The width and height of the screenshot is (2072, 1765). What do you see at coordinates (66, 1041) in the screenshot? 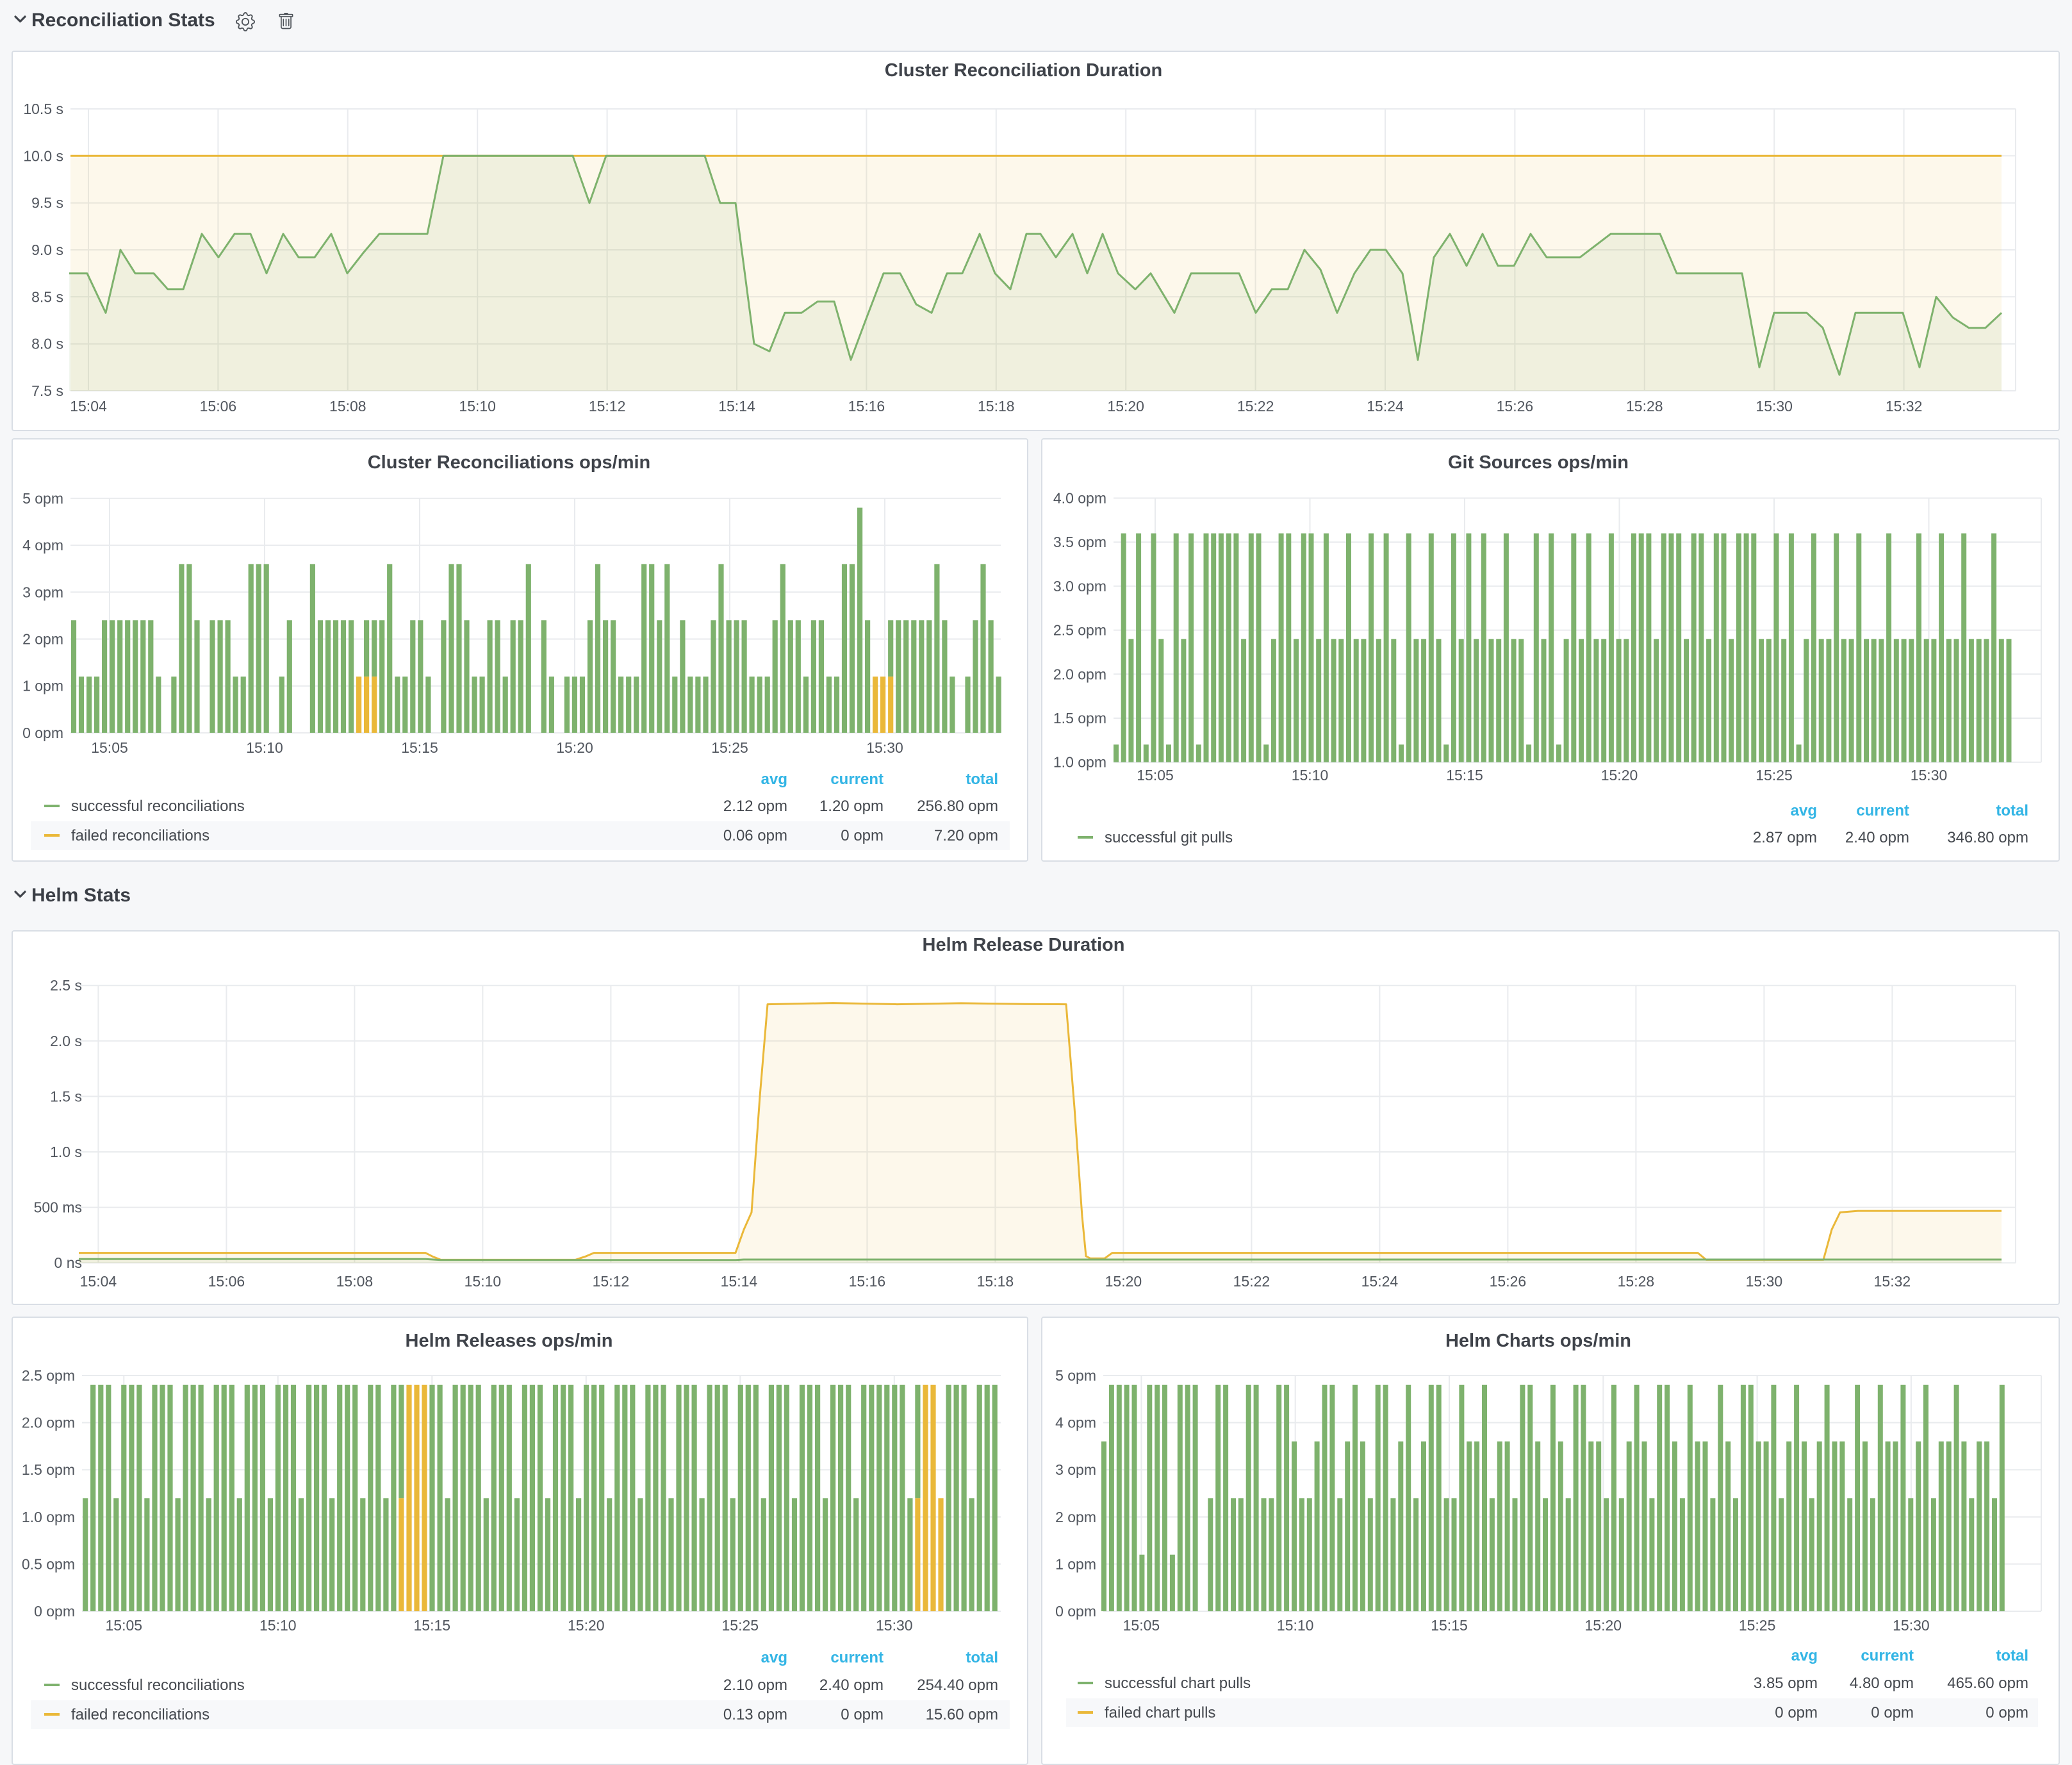
I see `svg-text: 2.0 s` at bounding box center [66, 1041].